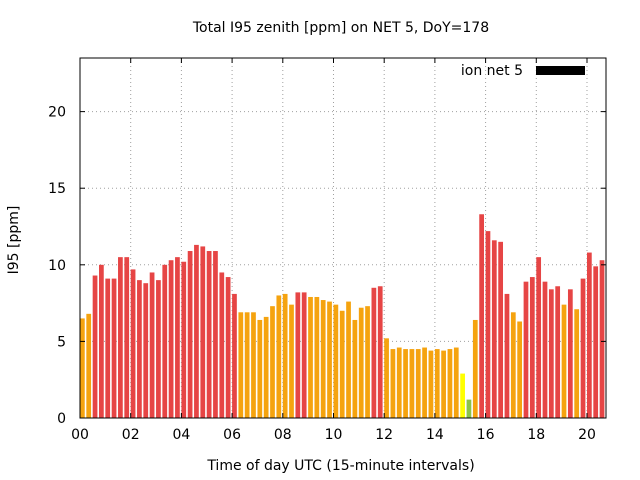  Describe the element at coordinates (57, 266) in the screenshot. I see `y-tick-labels: 0 5 10 15 20` at that location.